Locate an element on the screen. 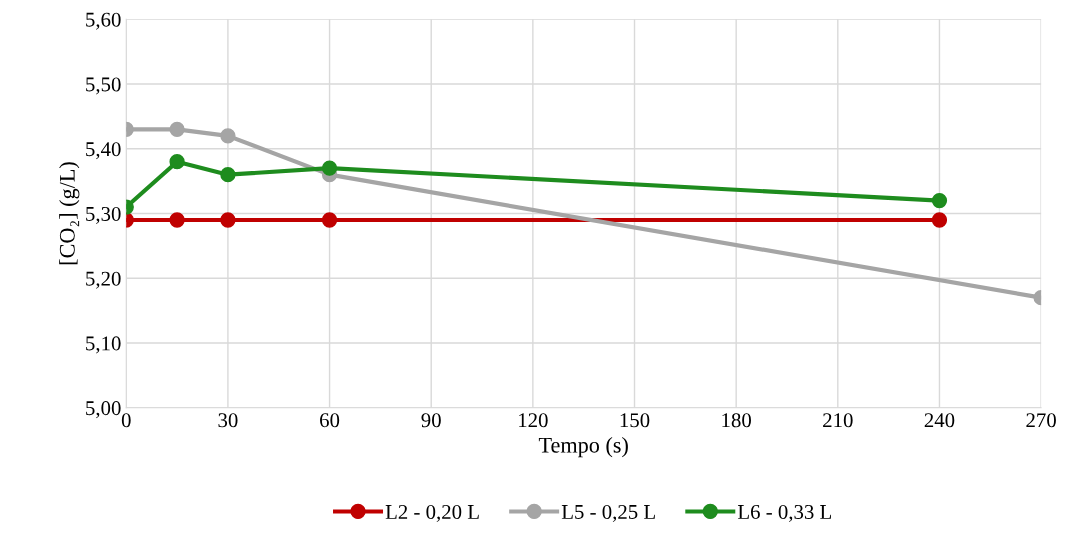 Image resolution: width=1070 pixels, height=551 pixels. x-tick-label: 90 is located at coordinates (431, 420).